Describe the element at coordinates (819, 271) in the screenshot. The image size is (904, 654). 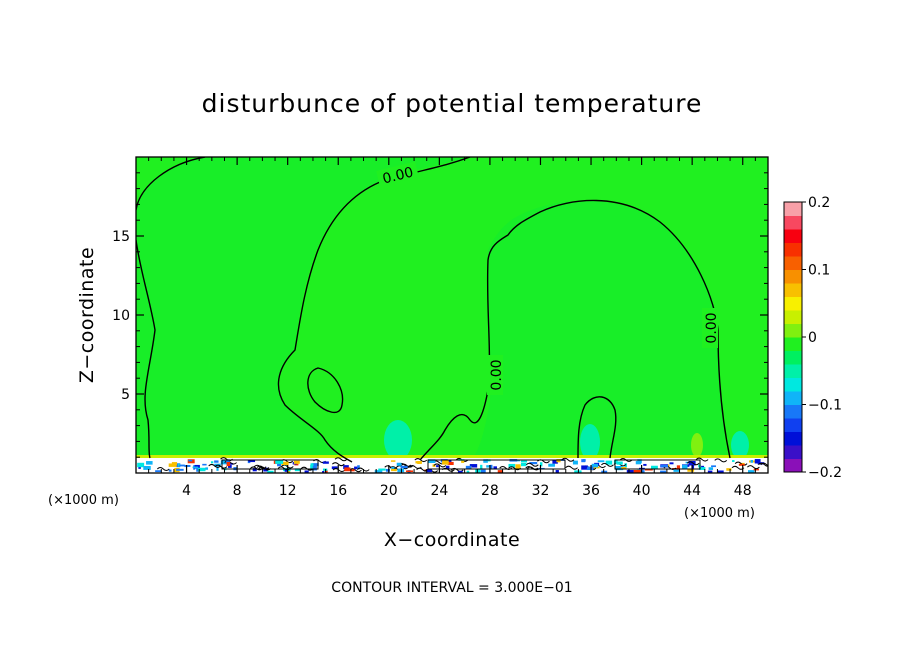
I see `colorbar-tick-label: 0.1` at that location.